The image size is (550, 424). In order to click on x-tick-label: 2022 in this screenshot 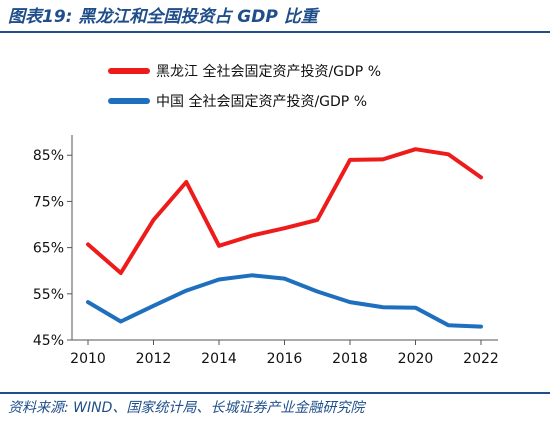, I will do `click(481, 359)`.